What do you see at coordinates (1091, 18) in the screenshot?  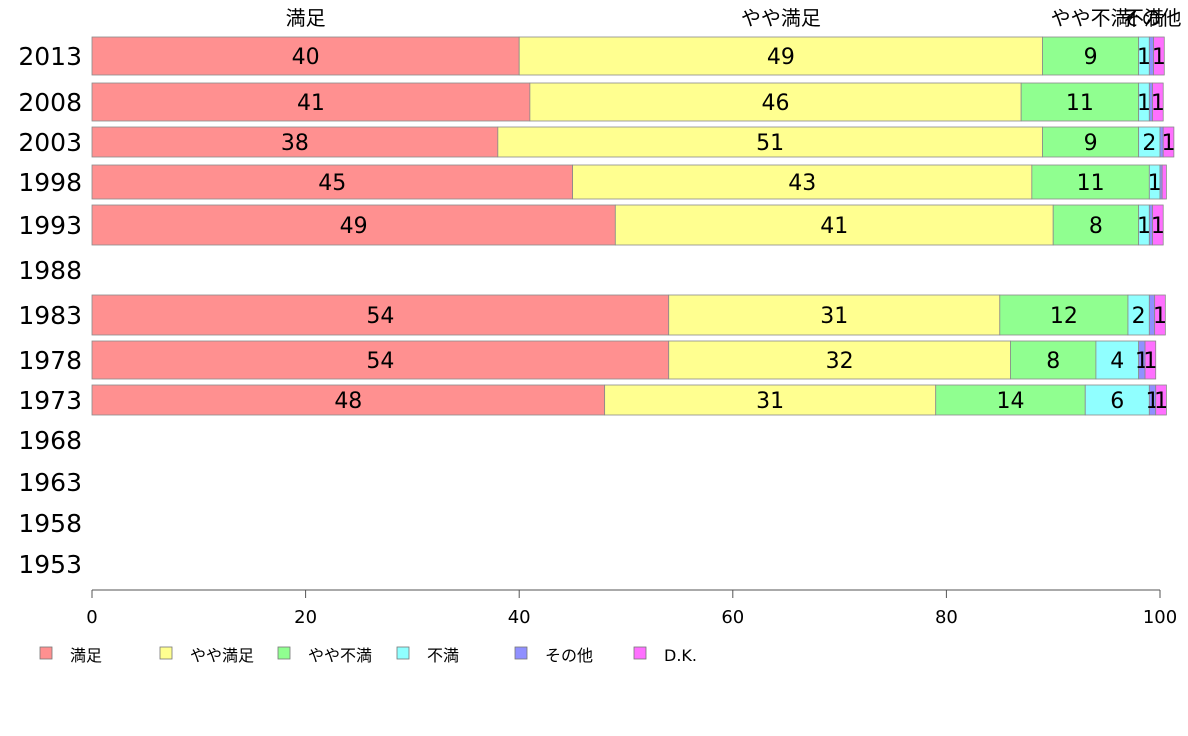 I see `series-top-label: やや不満` at bounding box center [1091, 18].